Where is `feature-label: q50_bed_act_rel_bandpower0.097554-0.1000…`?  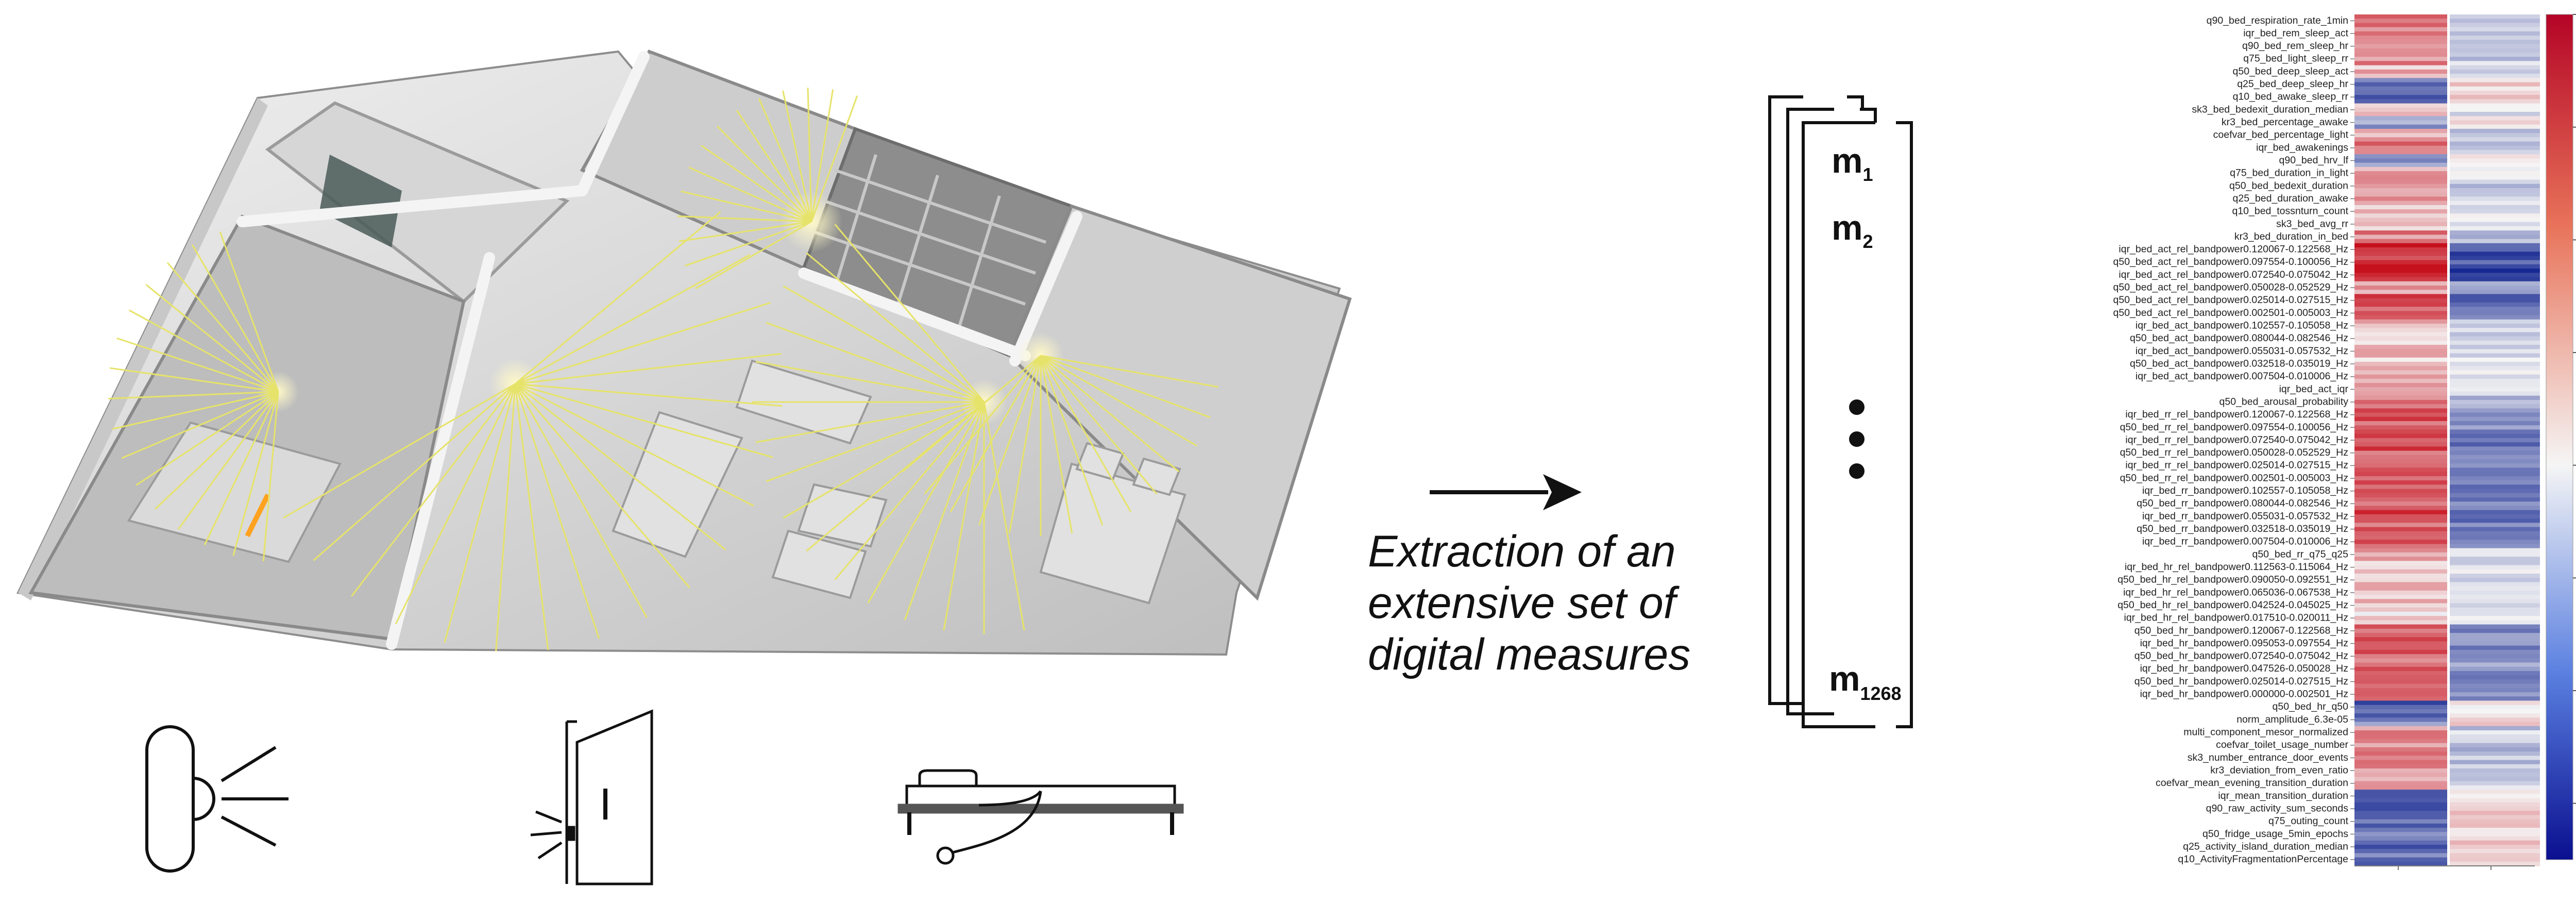
feature-label: q50_bed_act_rel_bandpower0.097554-0.1000… is located at coordinates (2230, 261).